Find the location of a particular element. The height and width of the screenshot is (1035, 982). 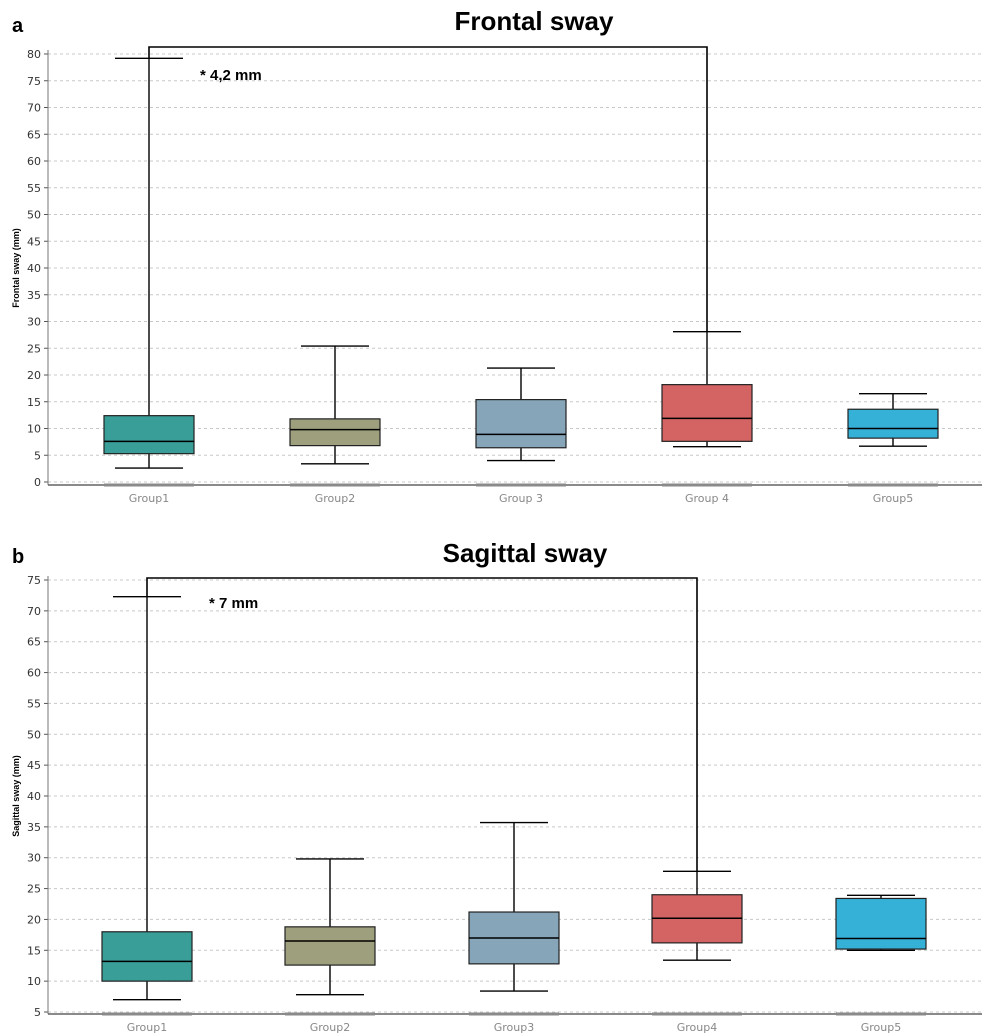

x-tick-label: Group4 is located at coordinates (697, 1027).